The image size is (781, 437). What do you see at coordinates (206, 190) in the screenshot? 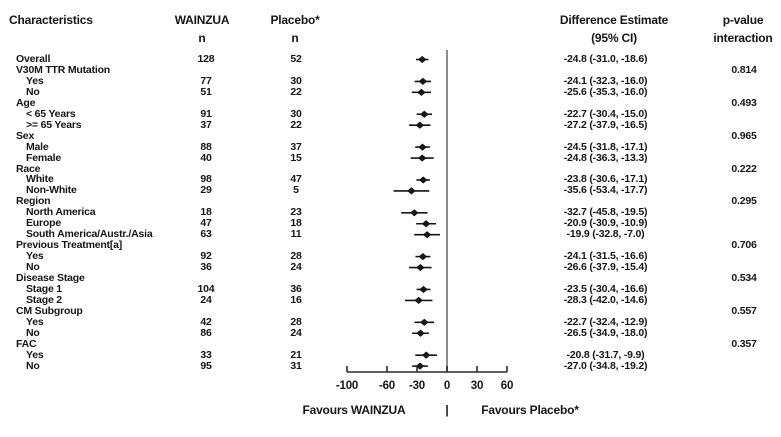
I see `wainzua-n-value: 29` at bounding box center [206, 190].